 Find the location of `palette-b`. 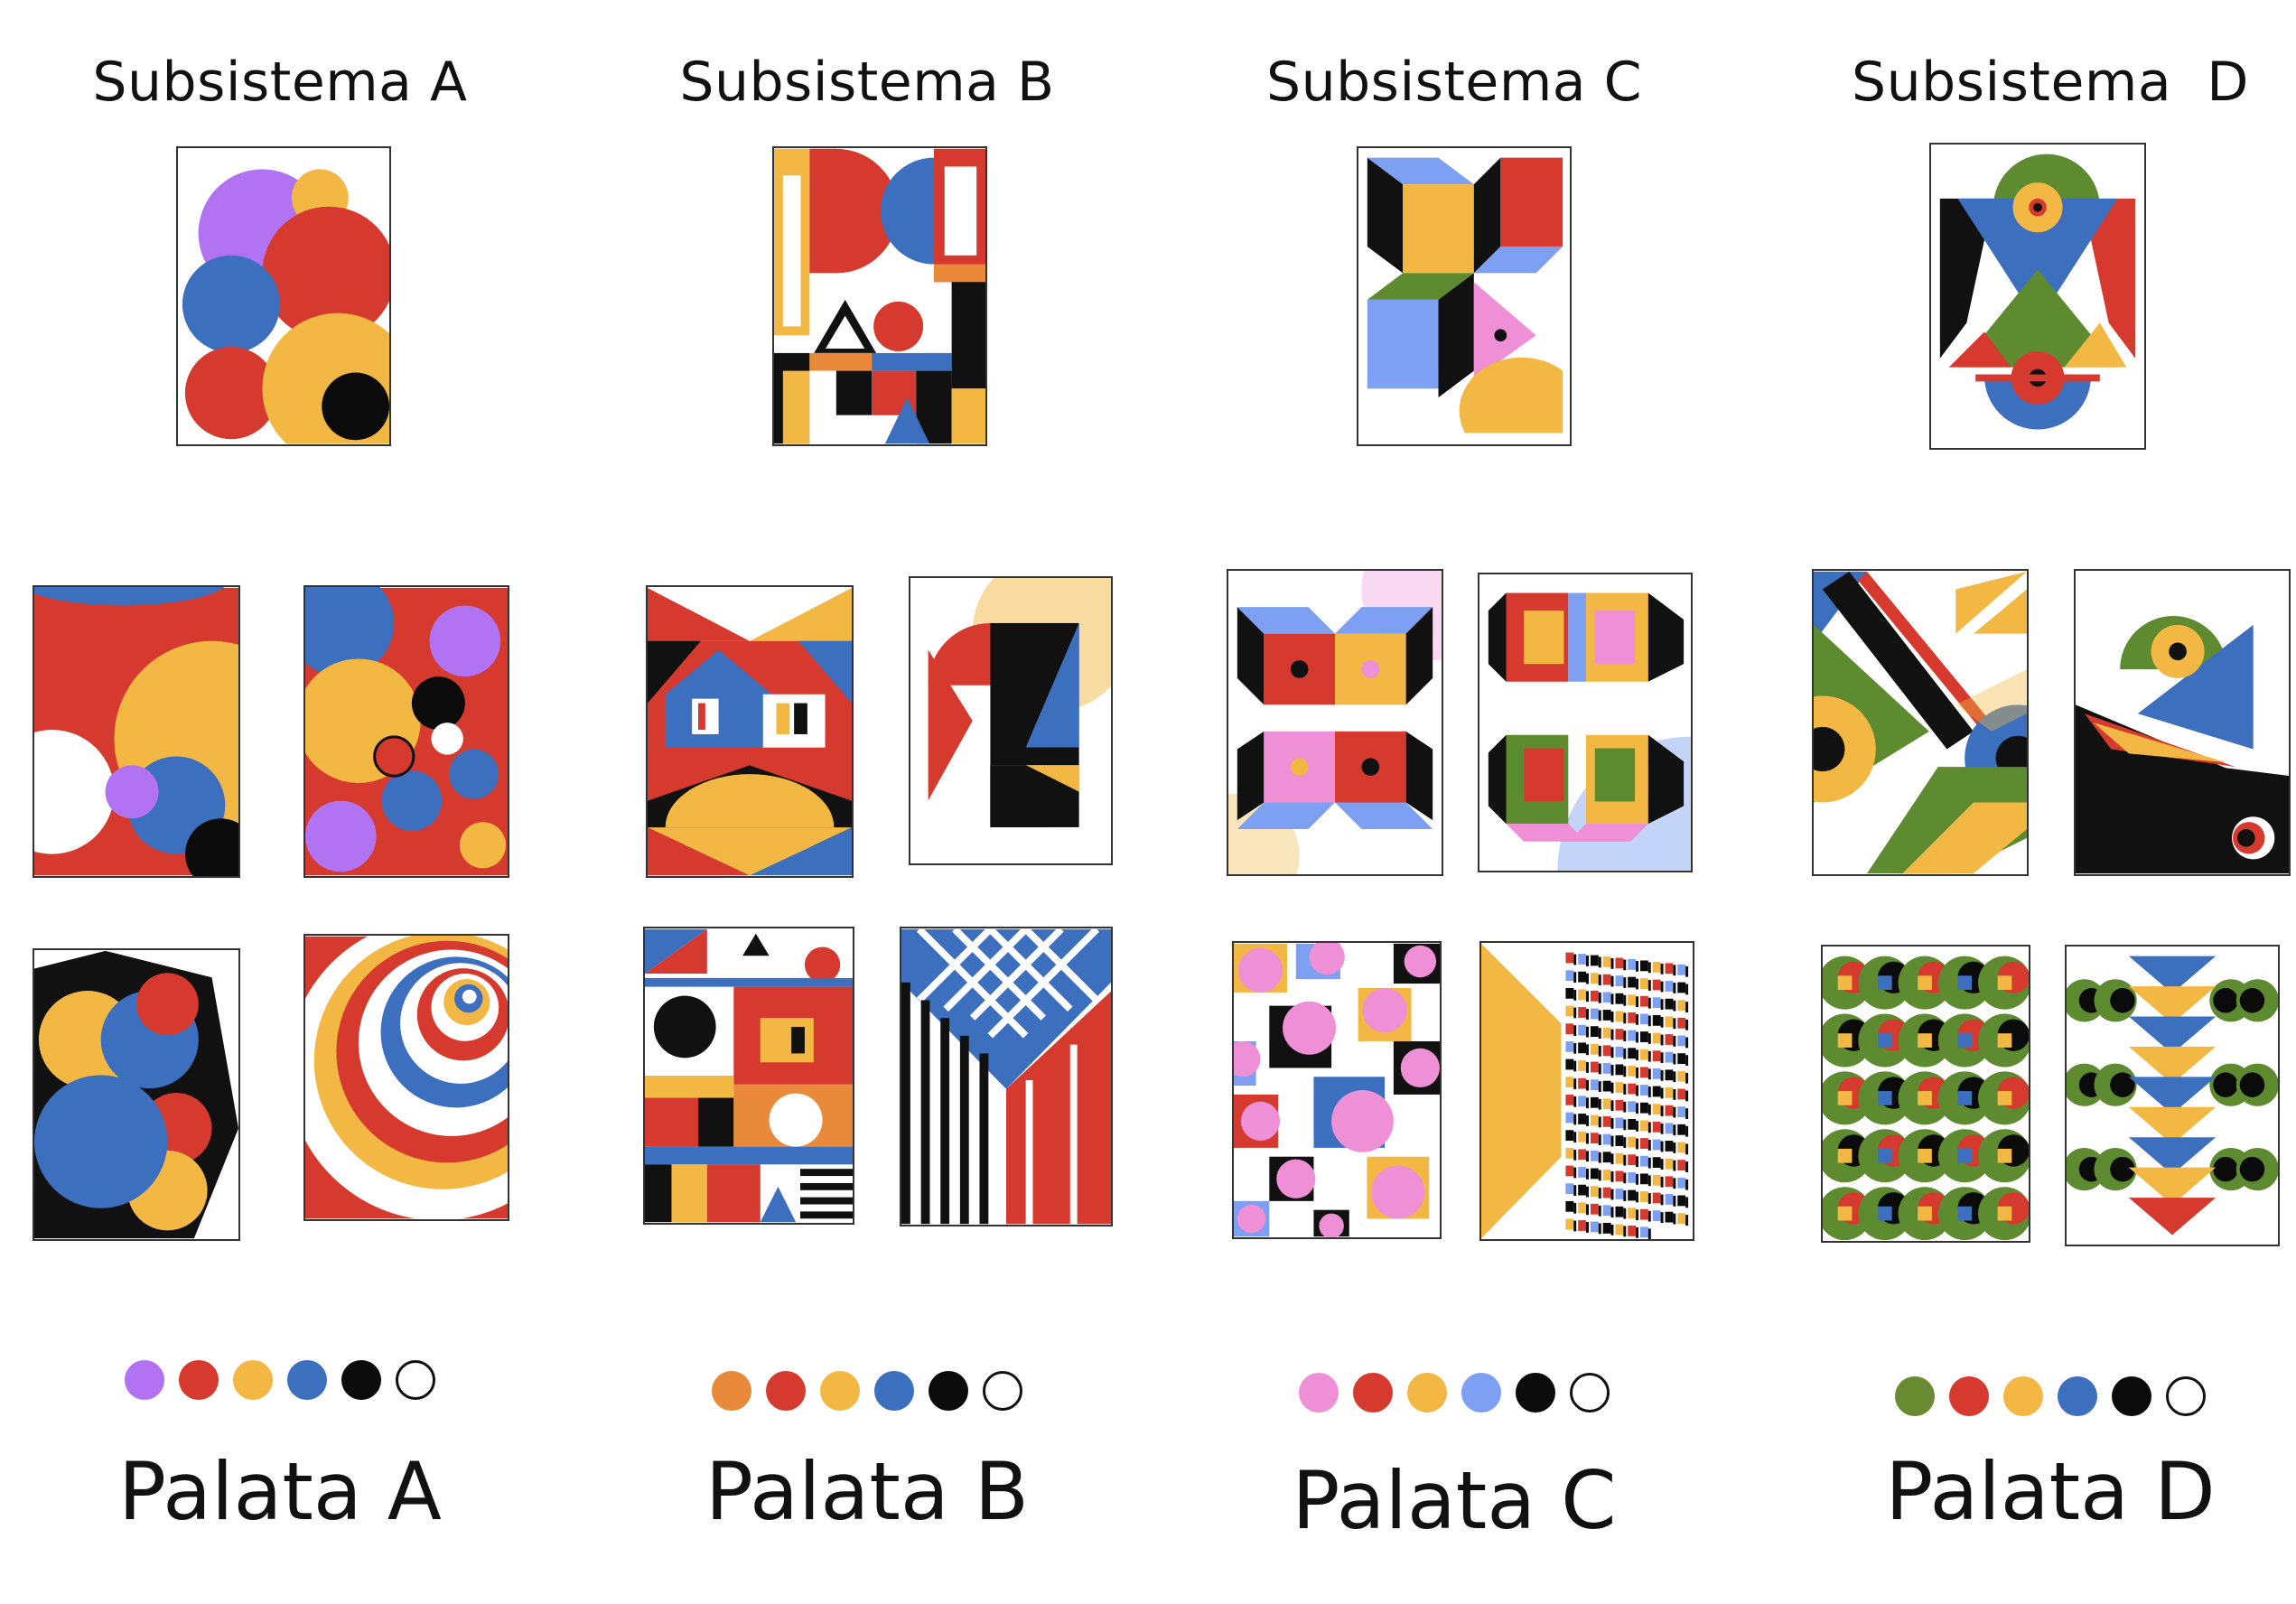

palette-b is located at coordinates (867, 1391).